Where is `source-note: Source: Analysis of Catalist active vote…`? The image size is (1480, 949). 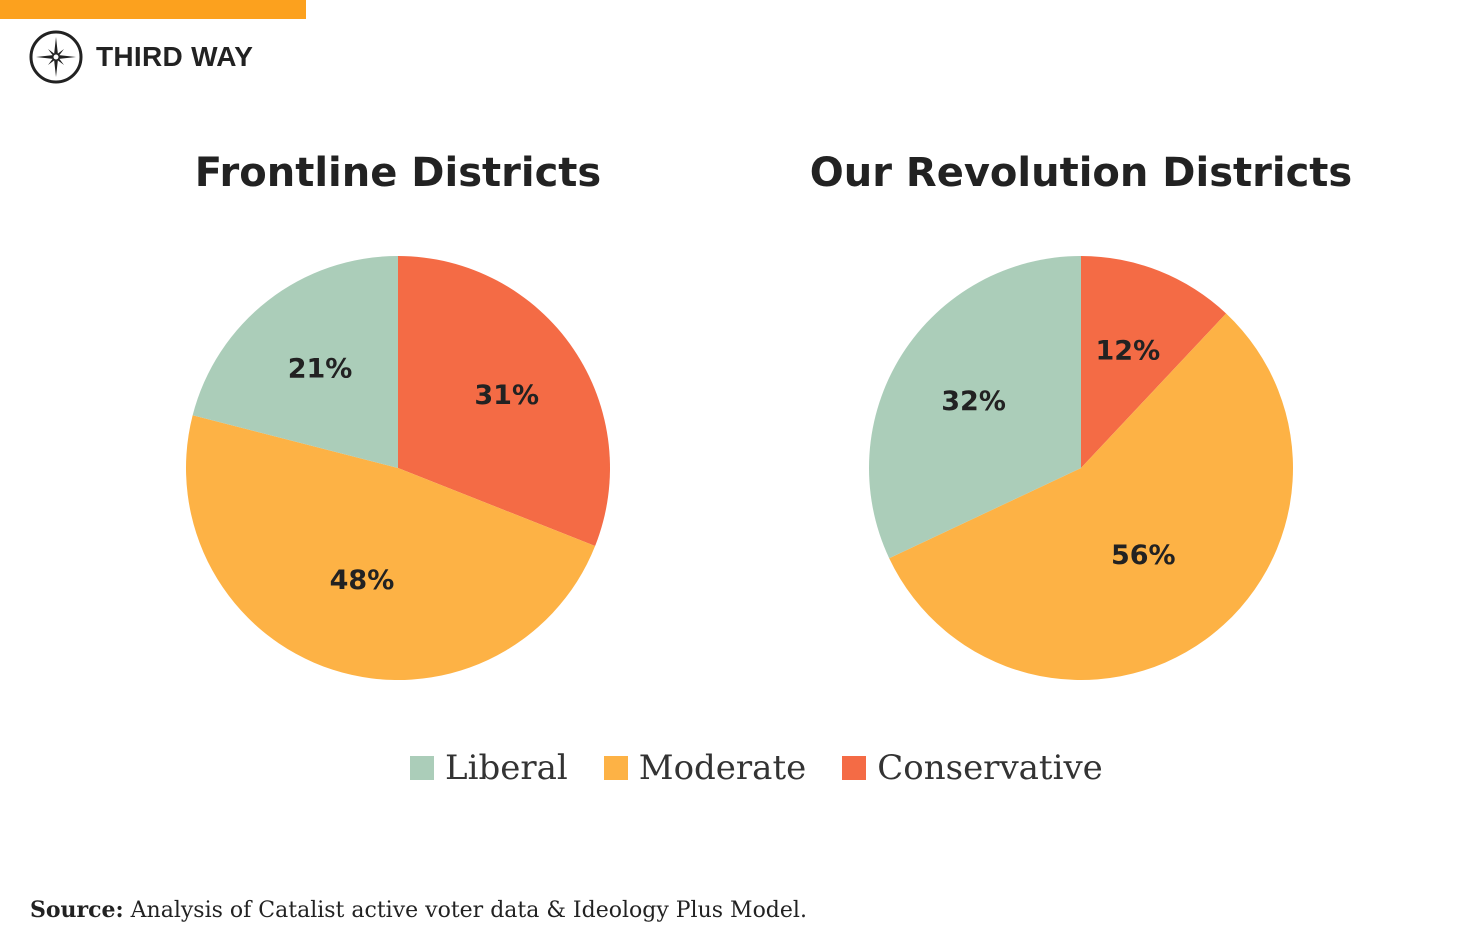
source-note: Source: Analysis of Catalist active vote… is located at coordinates (418, 910).